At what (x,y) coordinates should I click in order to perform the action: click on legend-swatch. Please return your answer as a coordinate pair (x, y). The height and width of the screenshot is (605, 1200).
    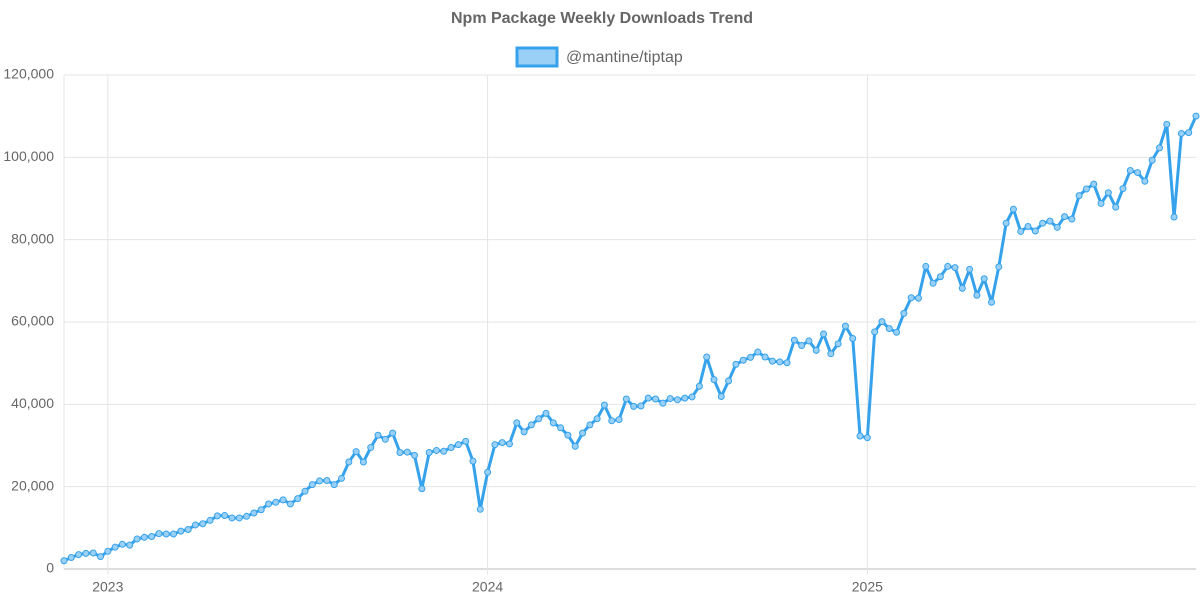
    Looking at the image, I should click on (537, 57).